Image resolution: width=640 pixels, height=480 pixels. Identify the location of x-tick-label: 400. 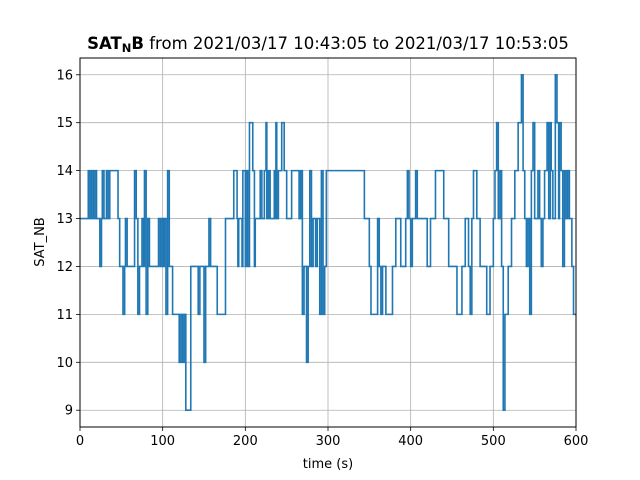
(410, 441).